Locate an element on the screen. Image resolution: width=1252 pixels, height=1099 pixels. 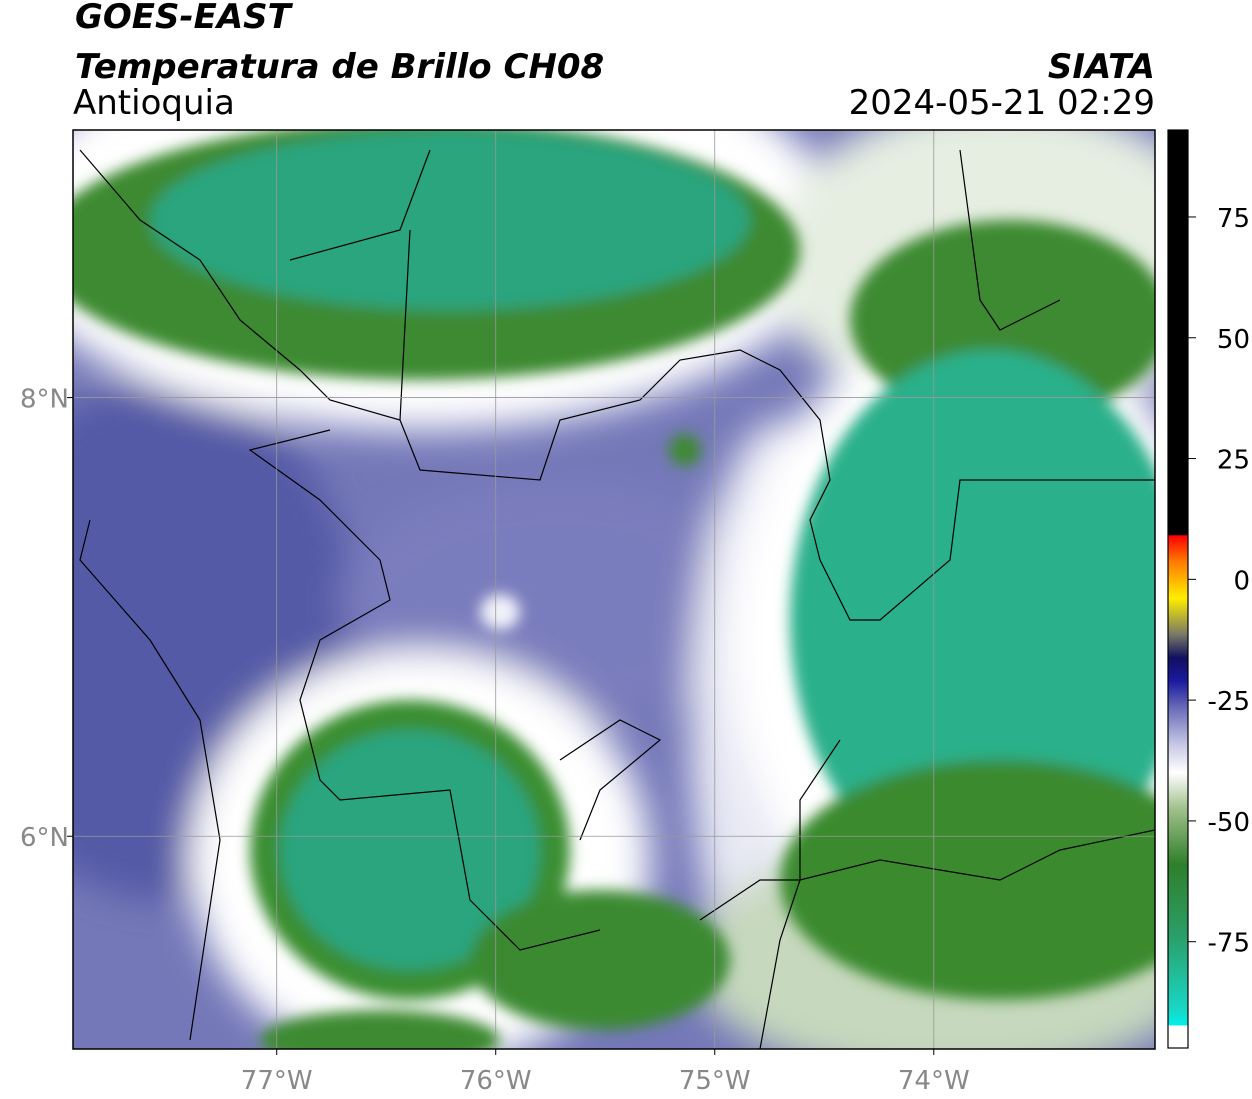
x-tick-label: 75°W is located at coordinates (715, 1081).